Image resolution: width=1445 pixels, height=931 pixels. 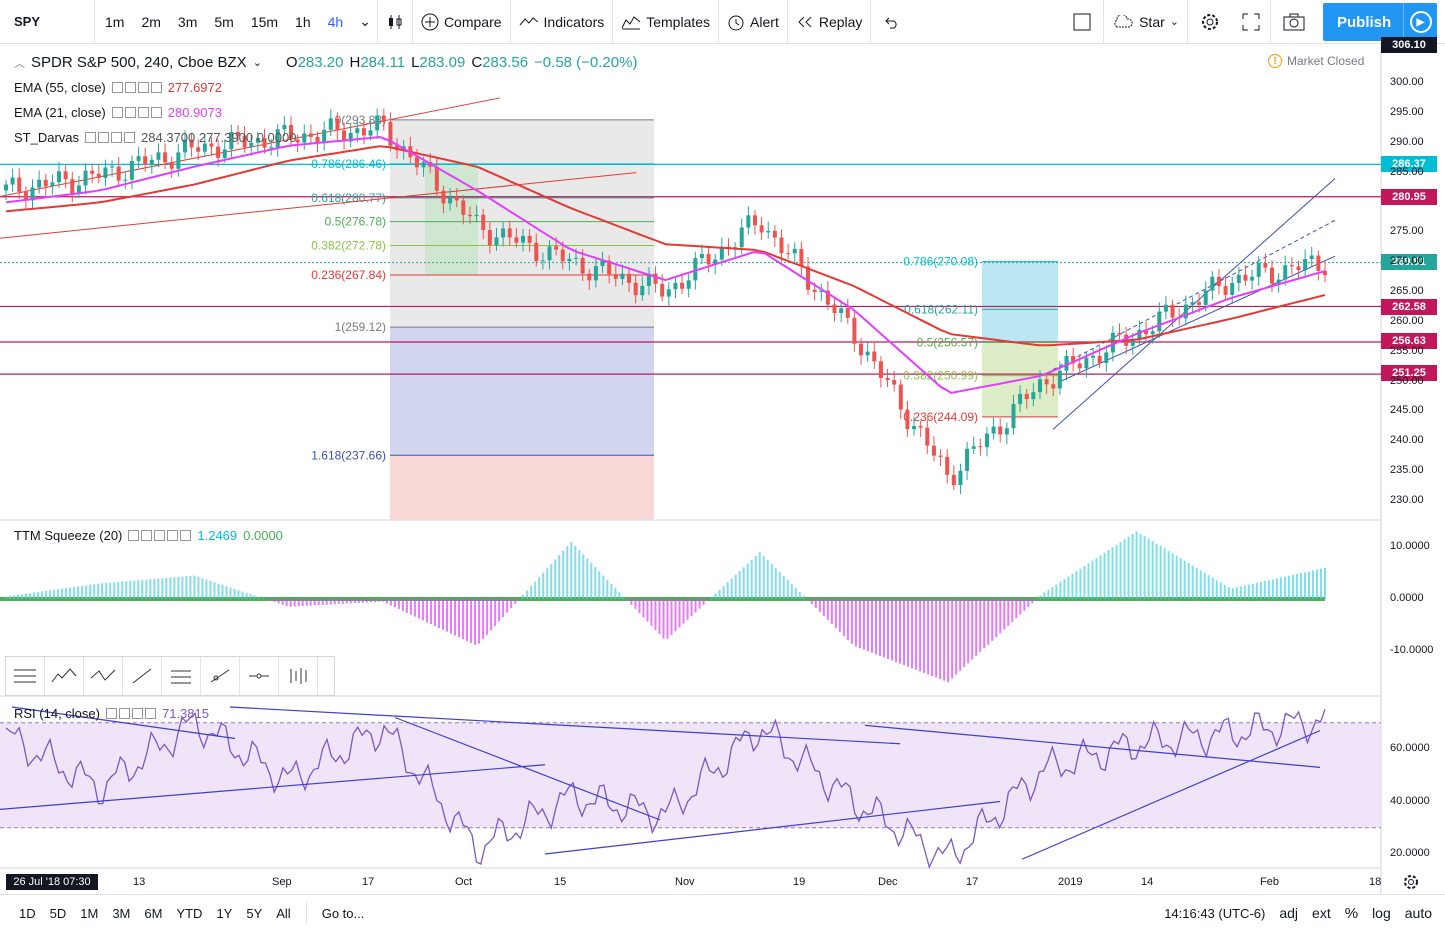 What do you see at coordinates (1418, 912) in the screenshot?
I see `scale-option-auto: auto` at bounding box center [1418, 912].